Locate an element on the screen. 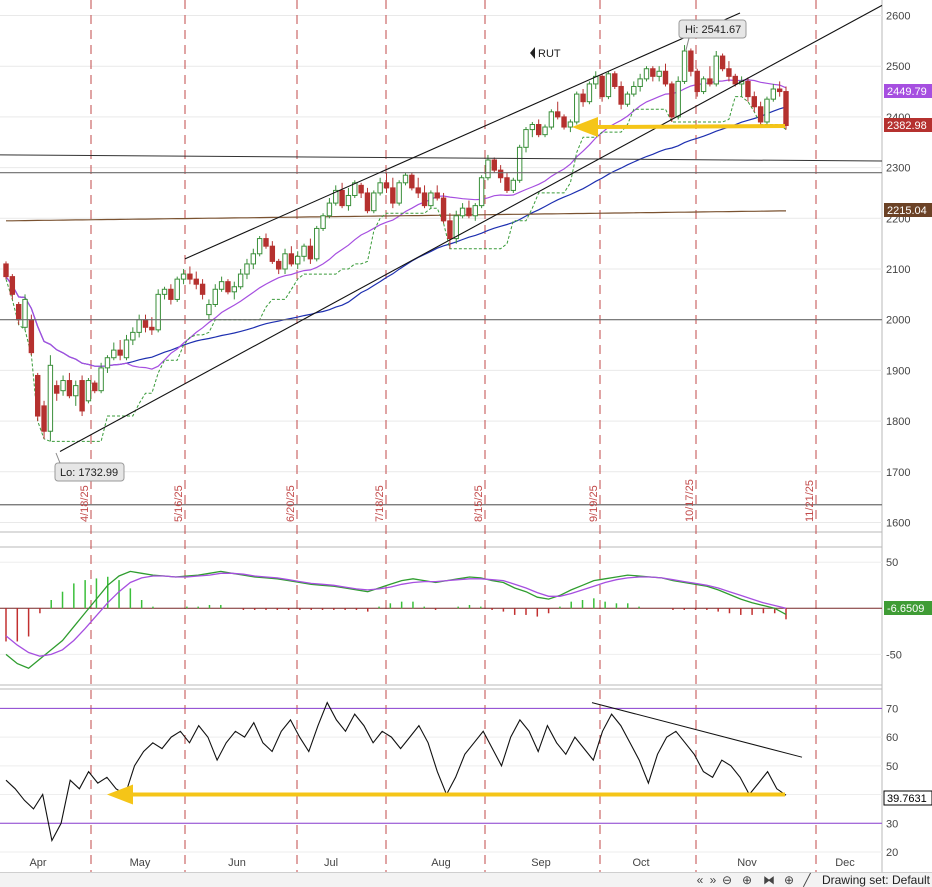 The height and width of the screenshot is (887, 932). price-tick-label: 2600 is located at coordinates (898, 17).